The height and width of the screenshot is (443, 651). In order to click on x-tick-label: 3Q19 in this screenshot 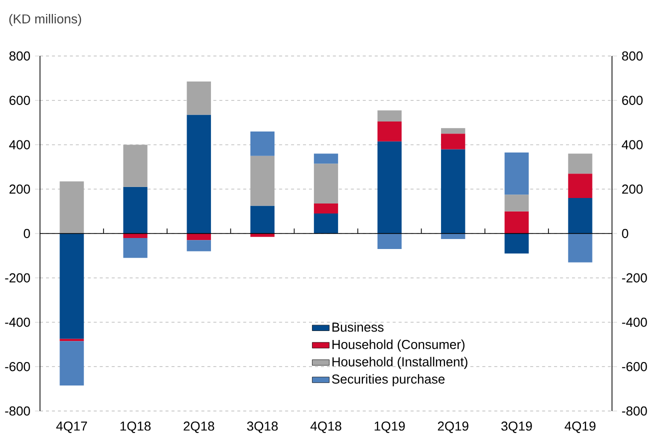, I will do `click(516, 428)`.